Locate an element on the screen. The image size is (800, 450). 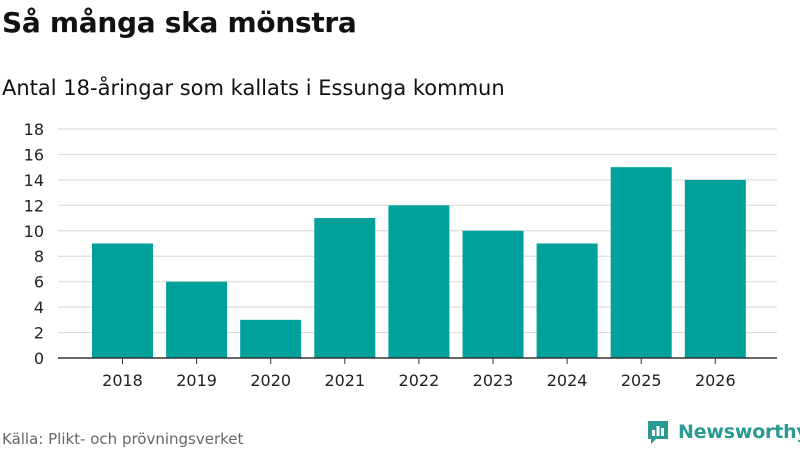
y-tick-label: 0 is located at coordinates (39, 358).